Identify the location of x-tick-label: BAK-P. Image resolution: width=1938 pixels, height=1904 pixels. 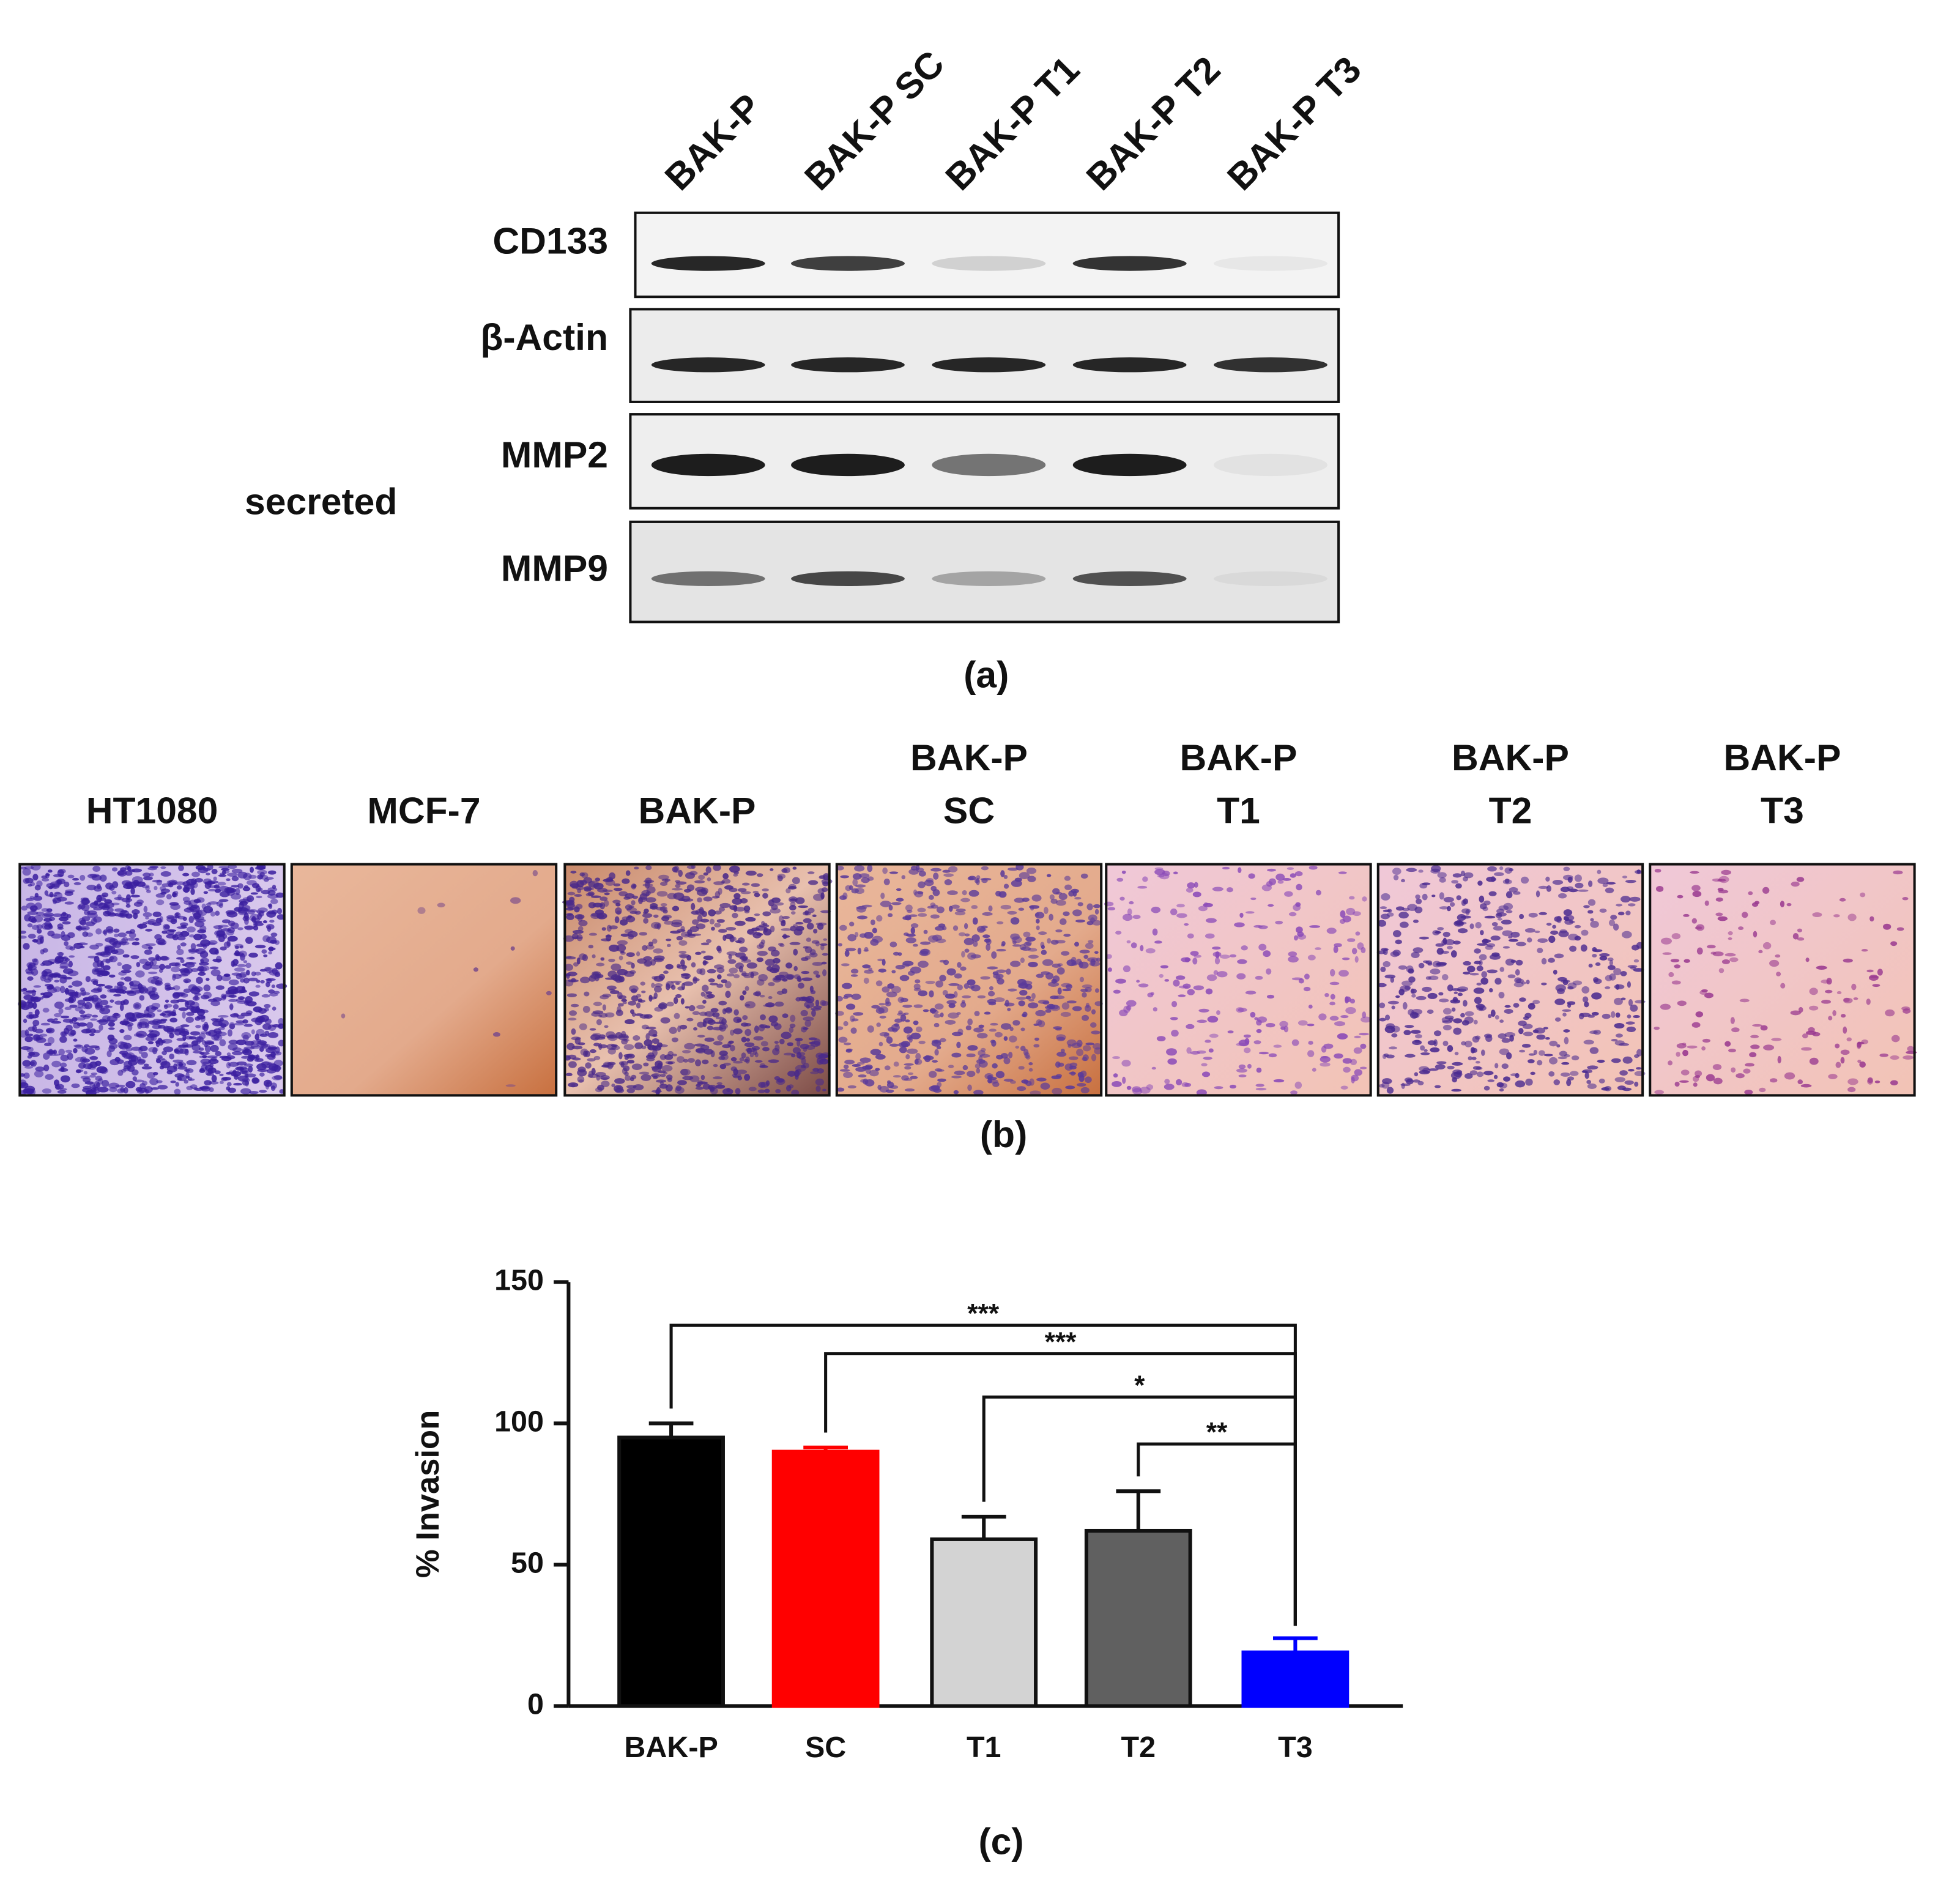
(671, 1748).